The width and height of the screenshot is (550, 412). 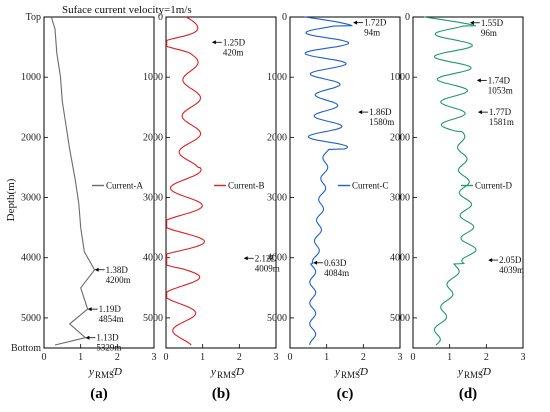 What do you see at coordinates (493, 186) in the screenshot?
I see `legend-label: Current-D` at bounding box center [493, 186].